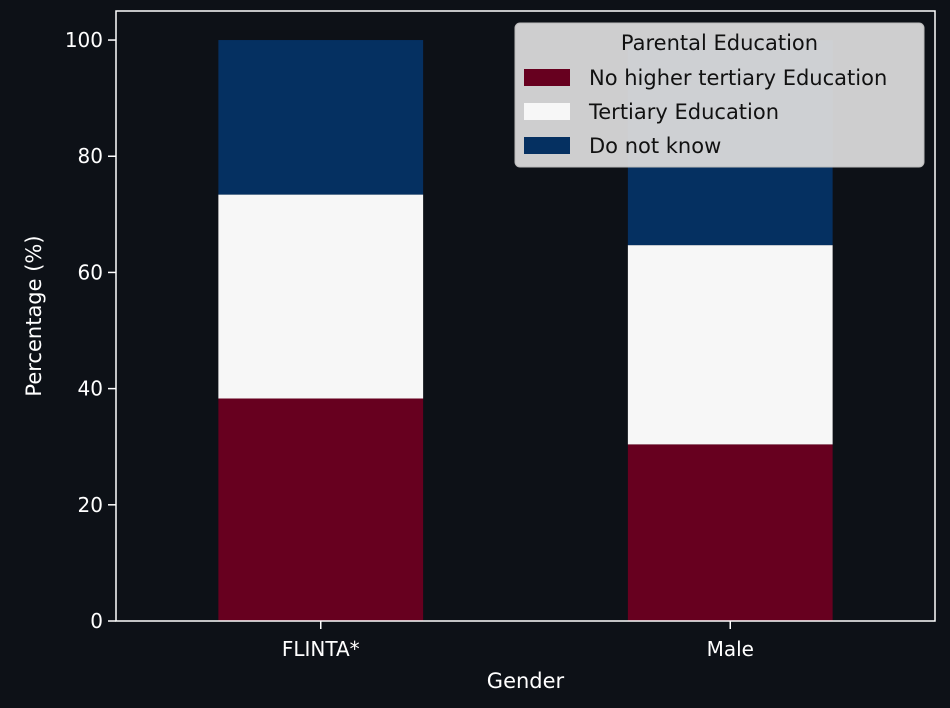 Image resolution: width=950 pixels, height=708 pixels. Describe the element at coordinates (738, 78) in the screenshot. I see `legend-entry-label: No higher tertiary Education` at that location.